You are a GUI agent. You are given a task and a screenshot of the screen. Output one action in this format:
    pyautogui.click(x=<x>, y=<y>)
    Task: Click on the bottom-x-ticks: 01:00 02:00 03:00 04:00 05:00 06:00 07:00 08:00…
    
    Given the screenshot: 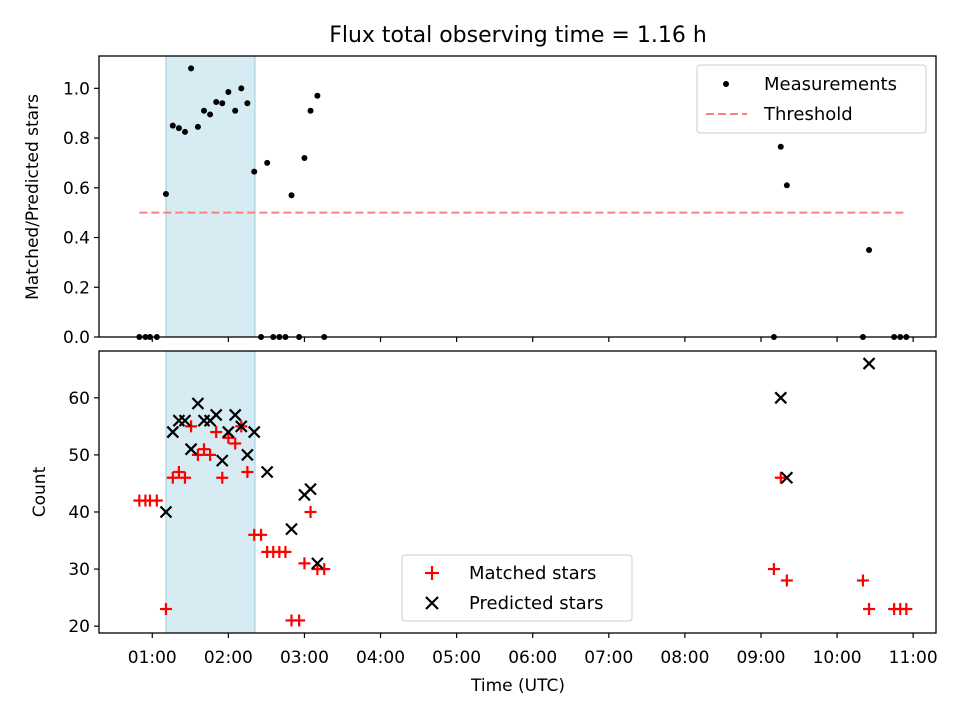 What is the action you would take?
    pyautogui.click(x=533, y=650)
    